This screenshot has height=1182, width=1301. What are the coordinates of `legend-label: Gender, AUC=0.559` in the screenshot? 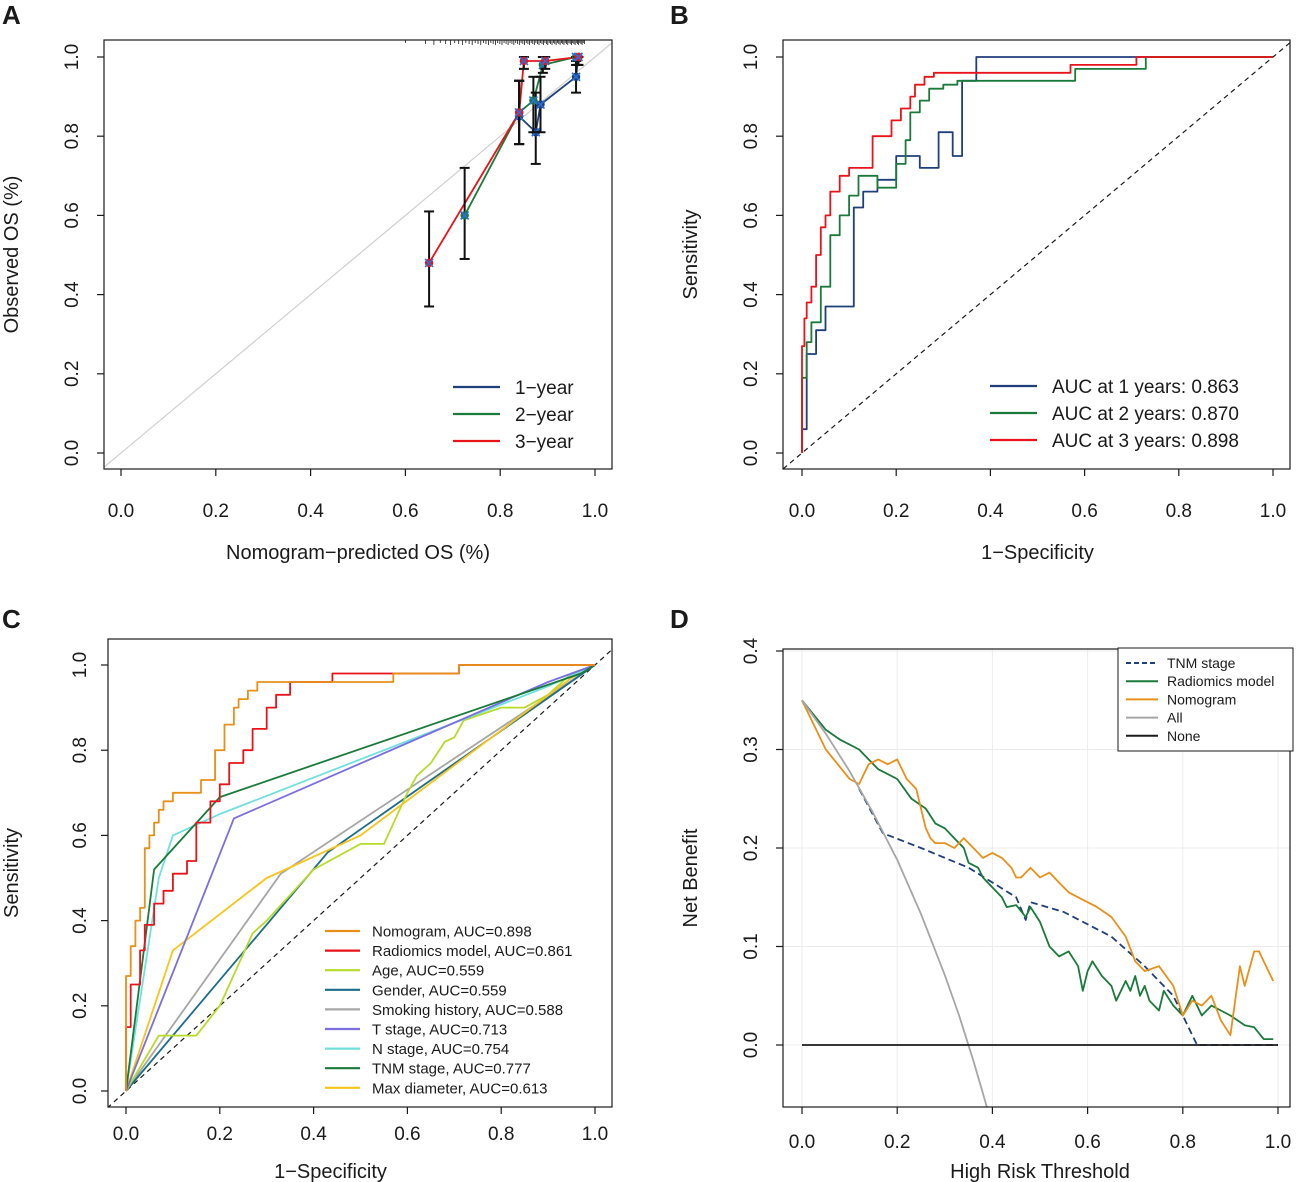 It's located at (439, 990).